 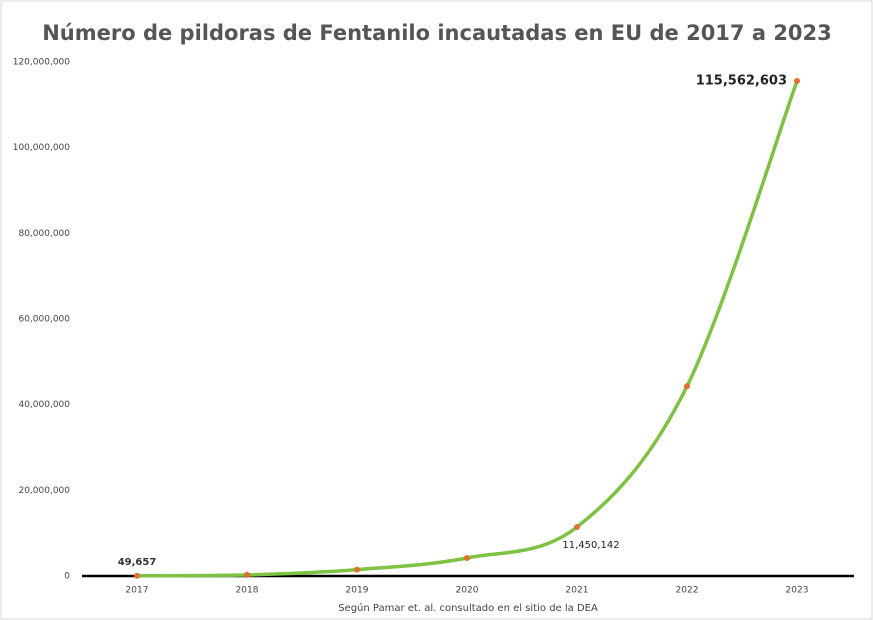 What do you see at coordinates (687, 591) in the screenshot?
I see `x-tick-label: 2022` at bounding box center [687, 591].